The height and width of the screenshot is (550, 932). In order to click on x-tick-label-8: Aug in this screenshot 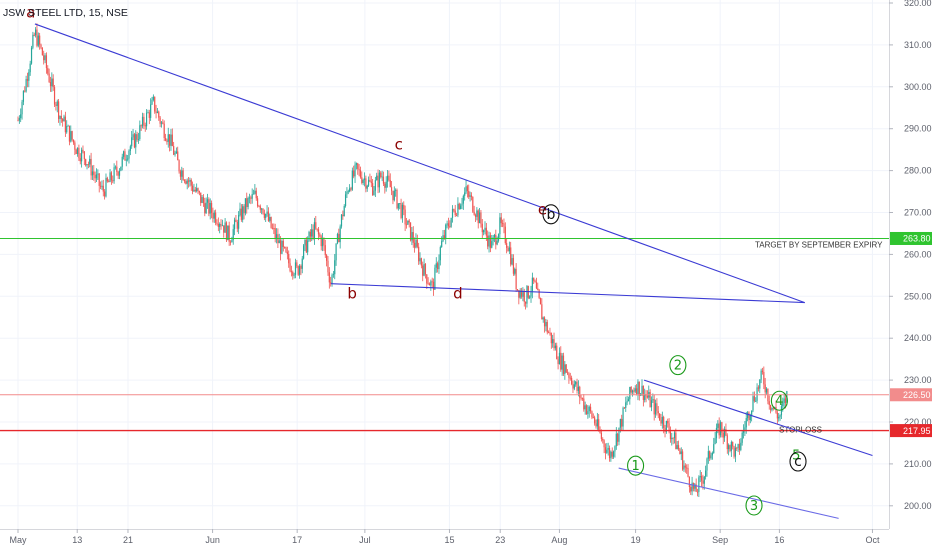, I will do `click(559, 540)`.